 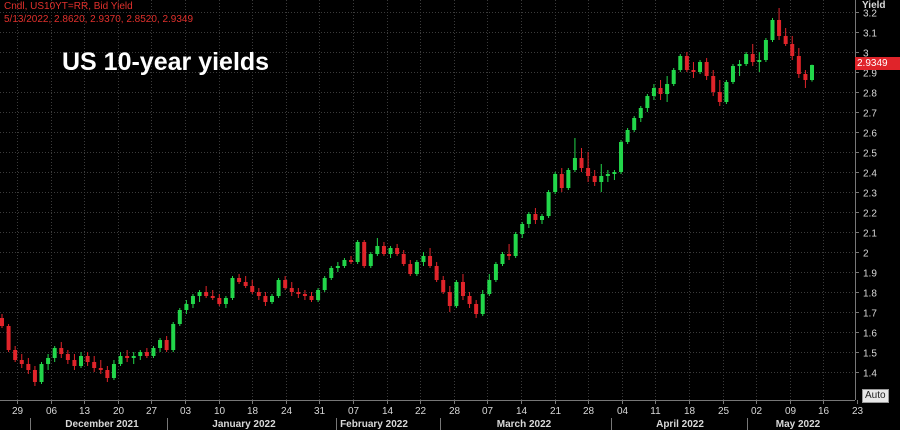 I want to click on x-tick-label: 10, so click(x=220, y=411).